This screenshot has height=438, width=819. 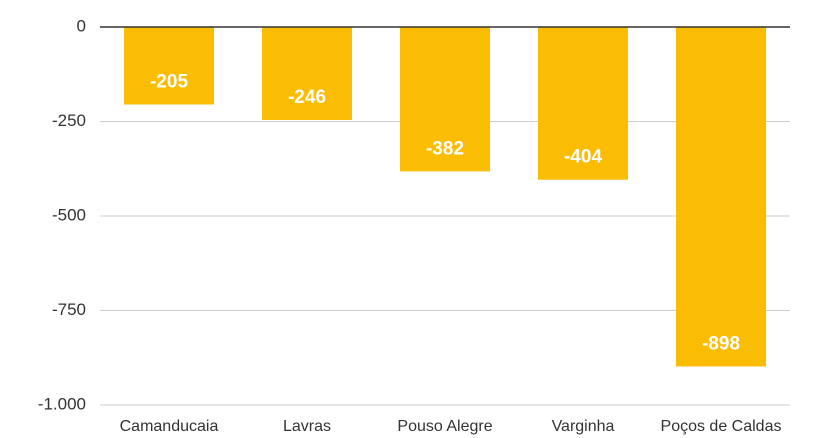 What do you see at coordinates (62, 403) in the screenshot?
I see `y-tick-label: -1.000` at bounding box center [62, 403].